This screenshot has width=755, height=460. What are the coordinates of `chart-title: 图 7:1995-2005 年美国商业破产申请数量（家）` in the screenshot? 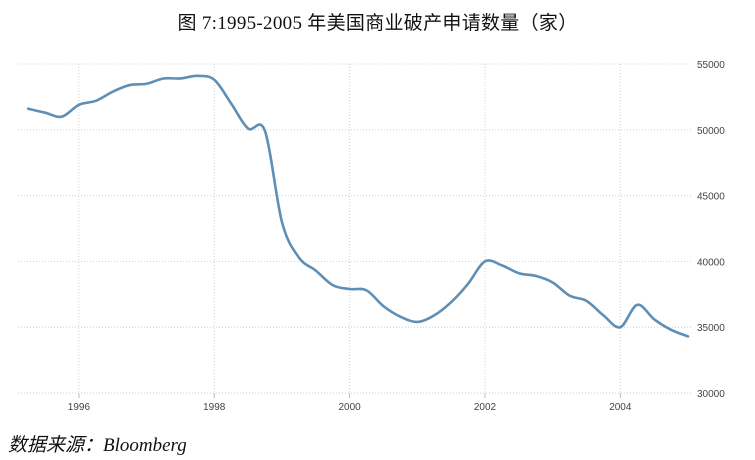 It's located at (377, 23).